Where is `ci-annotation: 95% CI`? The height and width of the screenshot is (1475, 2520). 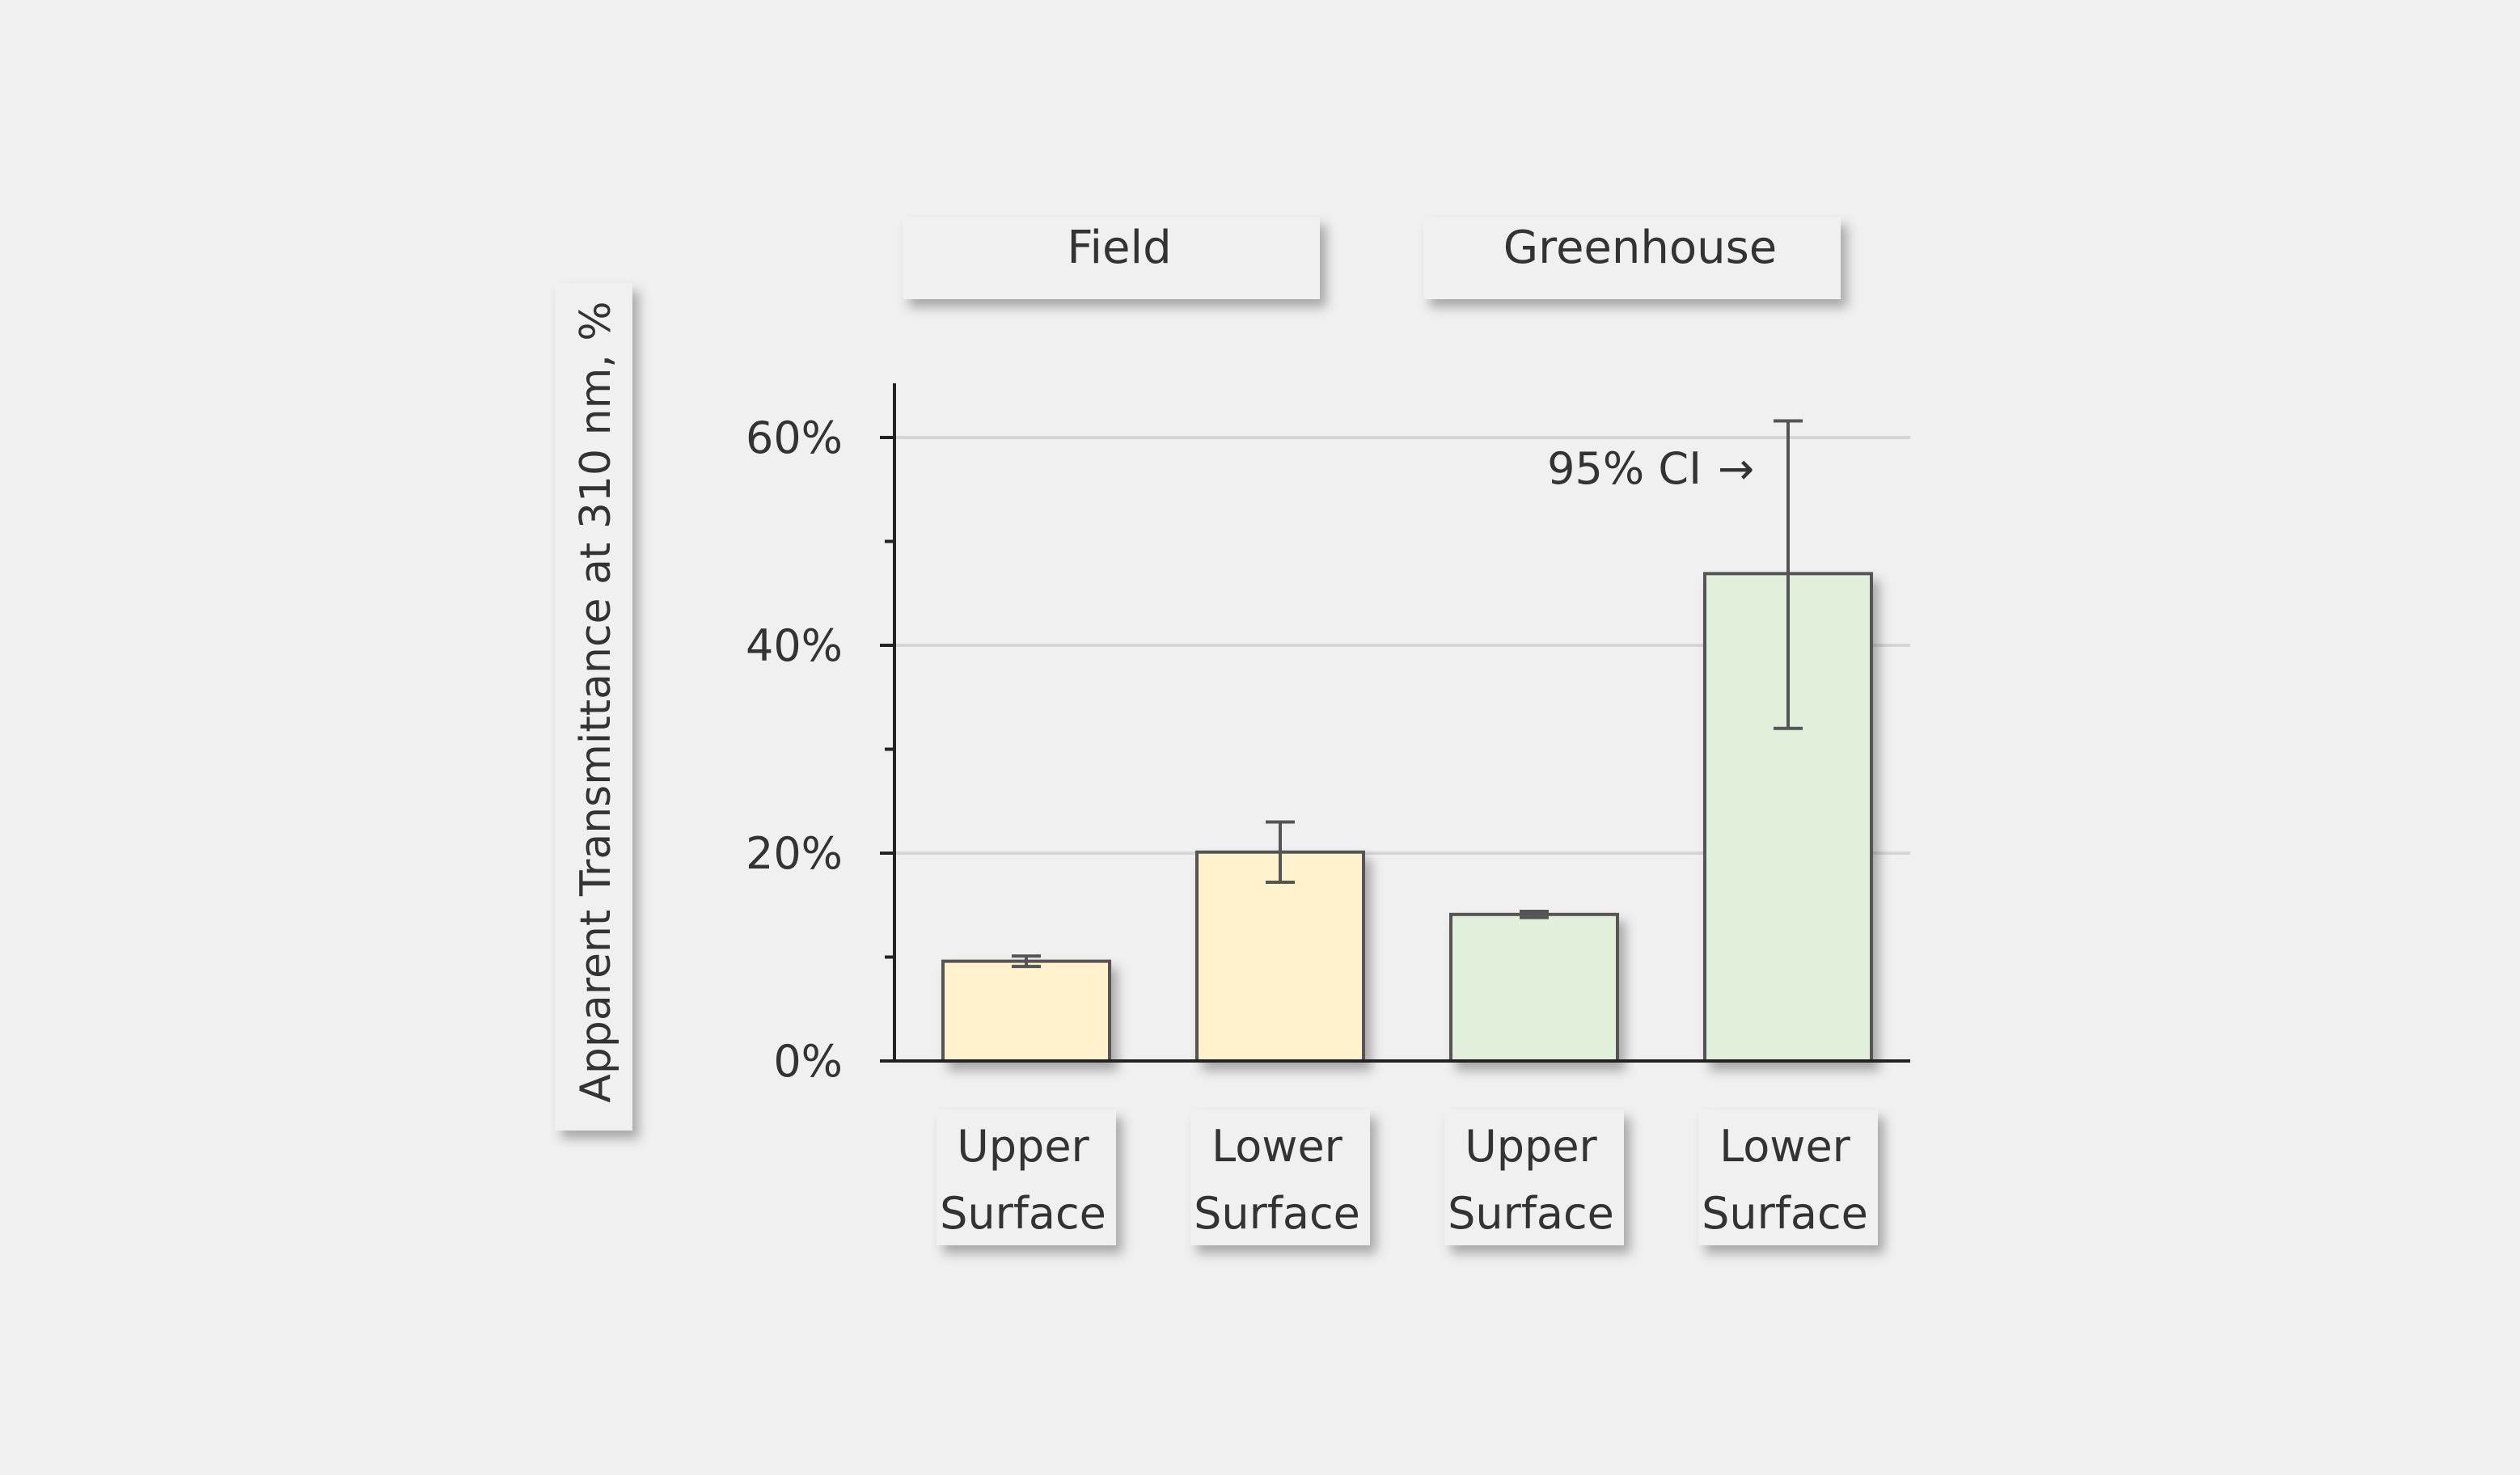 ci-annotation: 95% CI is located at coordinates (1624, 468).